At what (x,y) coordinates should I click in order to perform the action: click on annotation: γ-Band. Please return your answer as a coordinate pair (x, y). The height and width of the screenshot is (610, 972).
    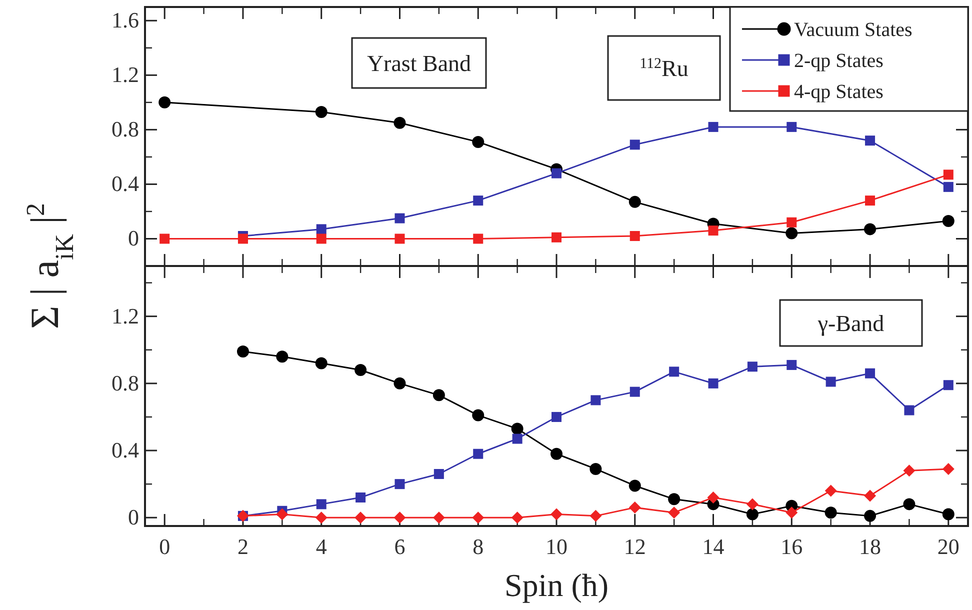
    Looking at the image, I should click on (850, 323).